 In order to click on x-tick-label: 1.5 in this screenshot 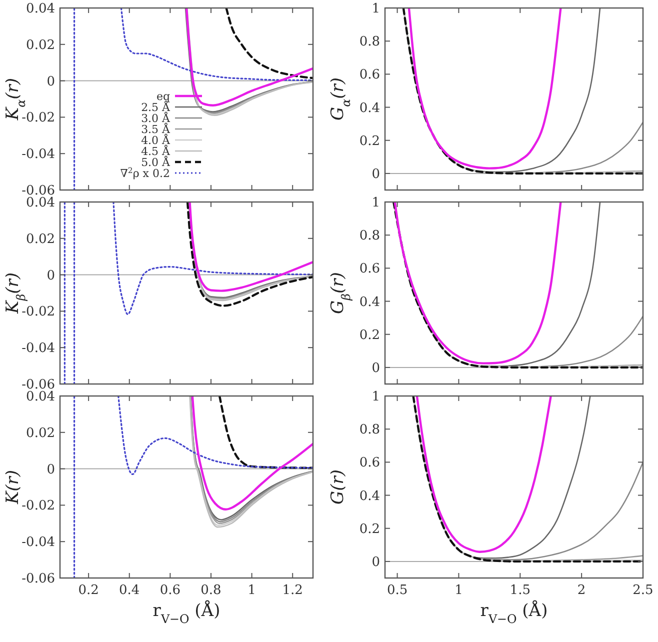, I will do `click(520, 590)`.